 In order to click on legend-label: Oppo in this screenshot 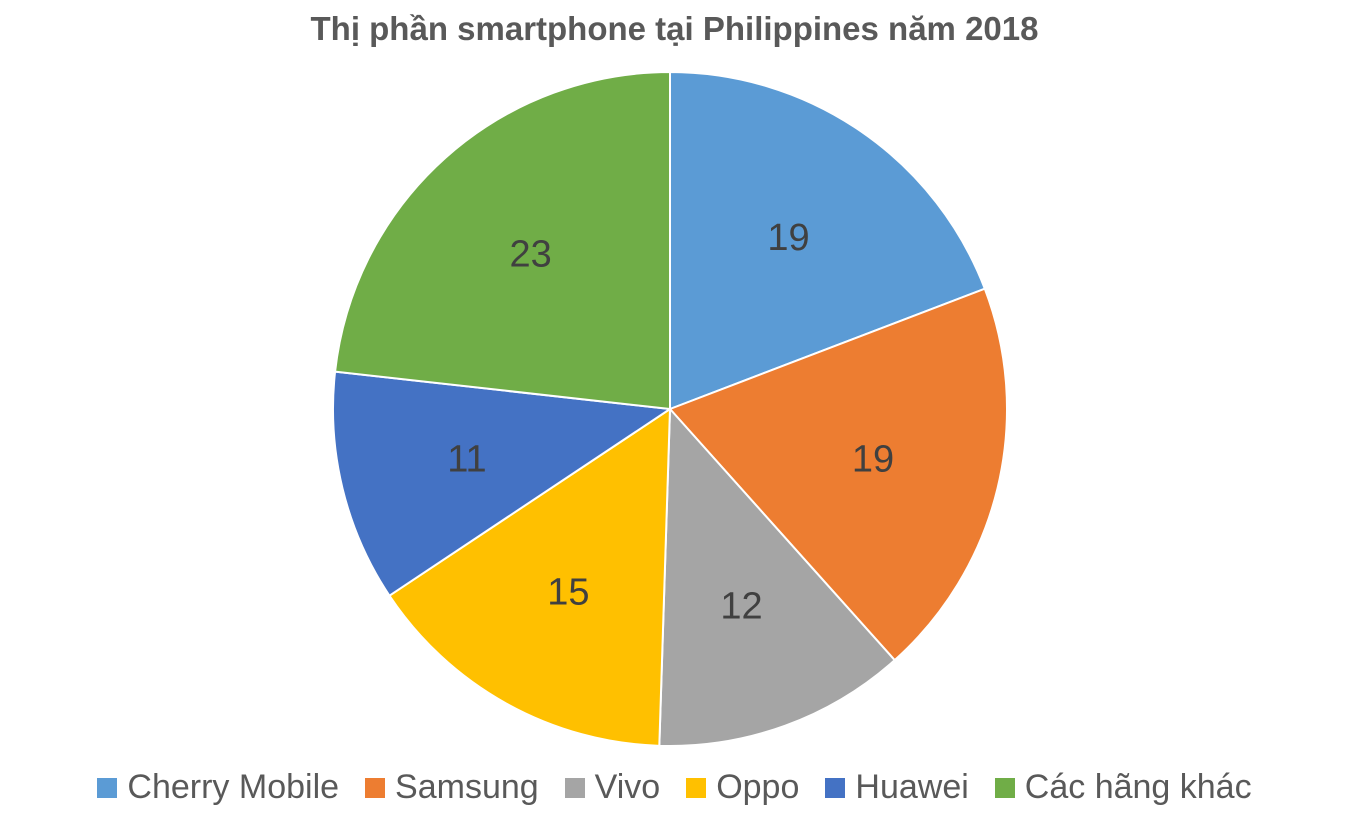, I will do `click(758, 787)`.